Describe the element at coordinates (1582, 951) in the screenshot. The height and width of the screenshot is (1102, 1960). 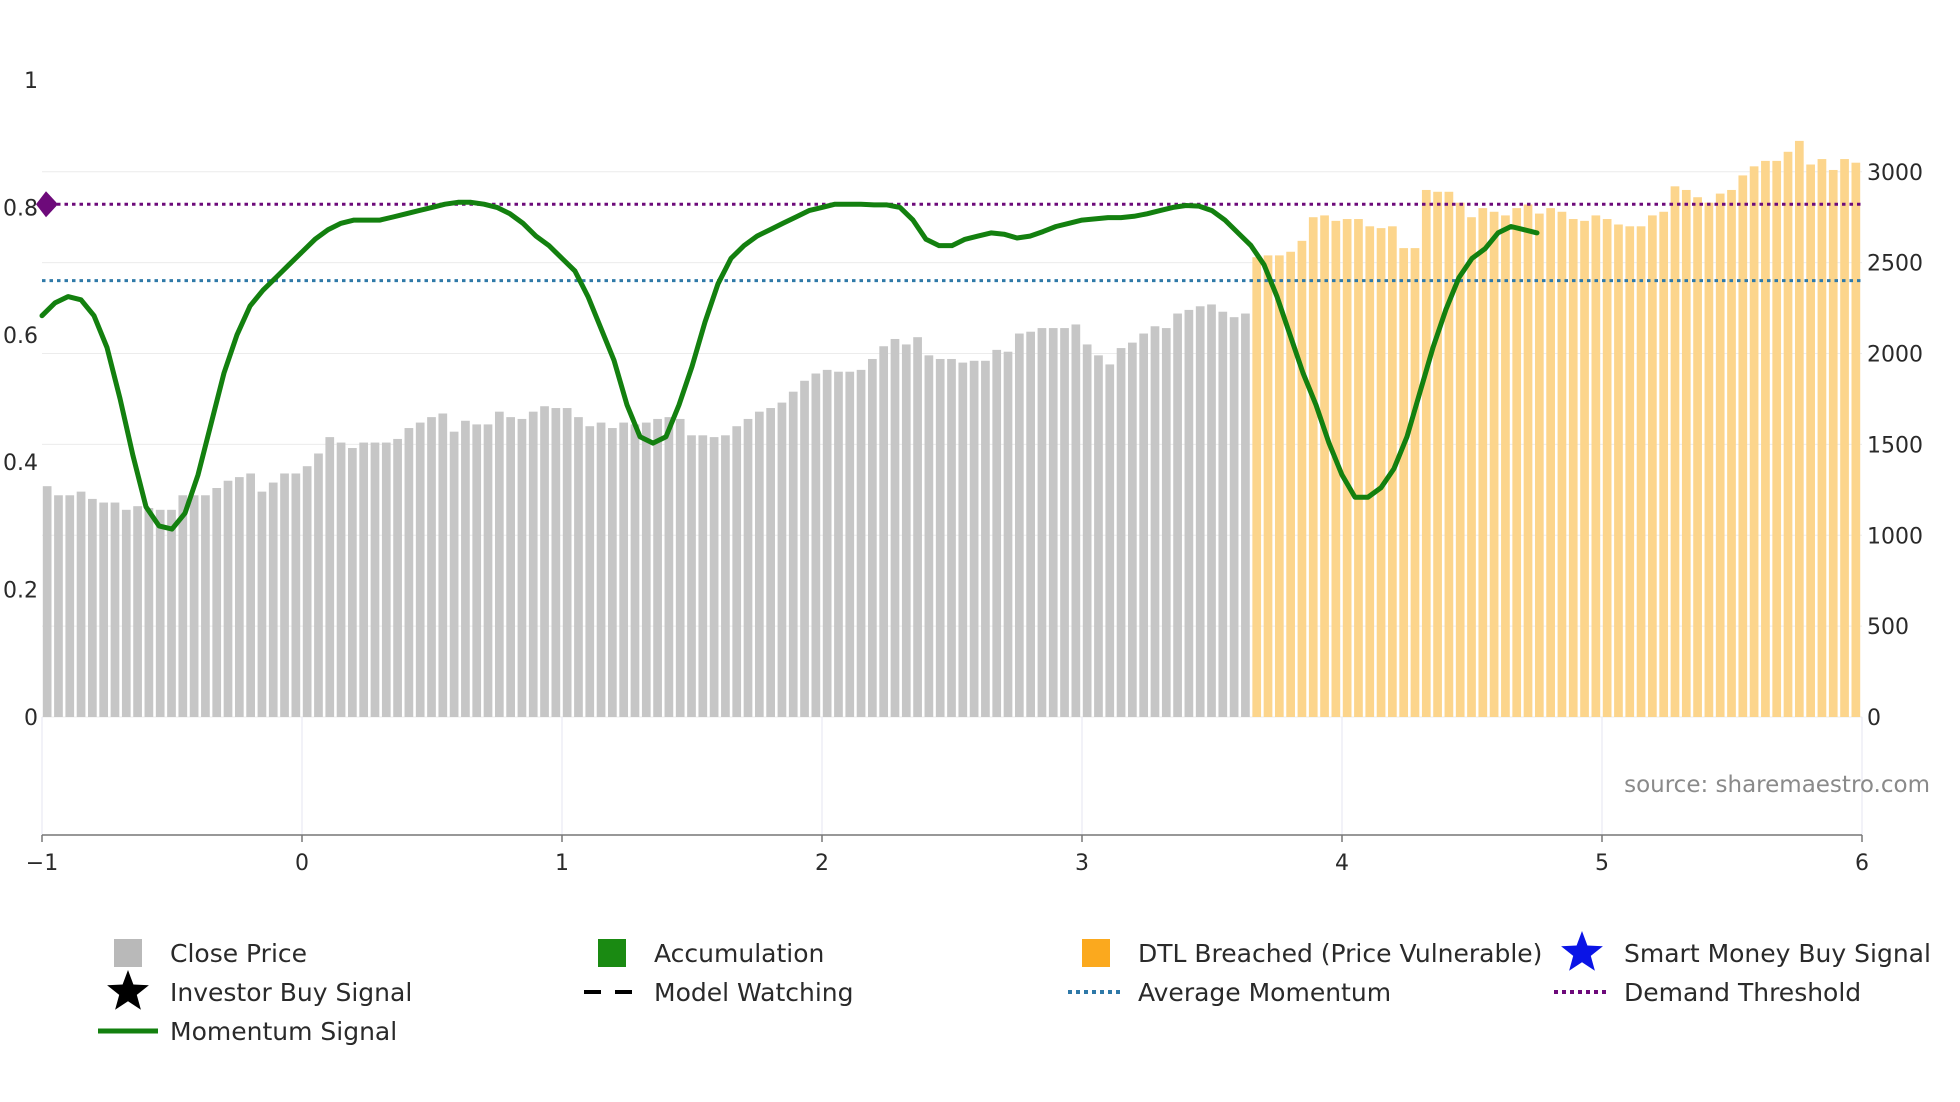
I see `smart-legend-marker` at that location.